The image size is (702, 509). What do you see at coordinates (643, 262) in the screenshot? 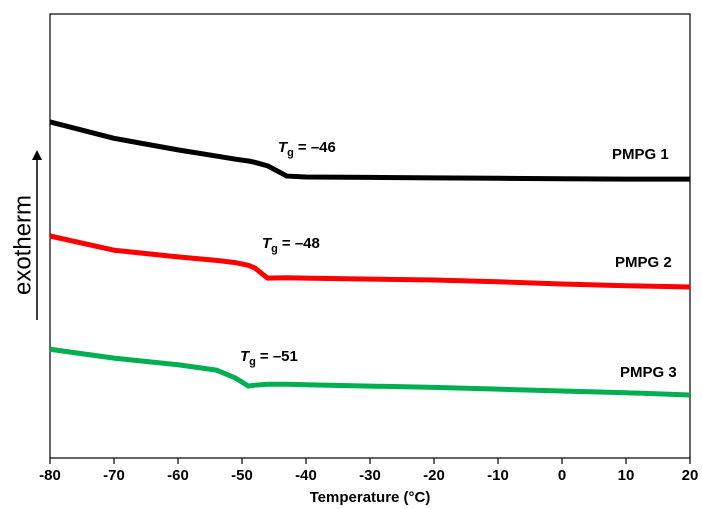
I see `series-label: PMPG 2` at bounding box center [643, 262].